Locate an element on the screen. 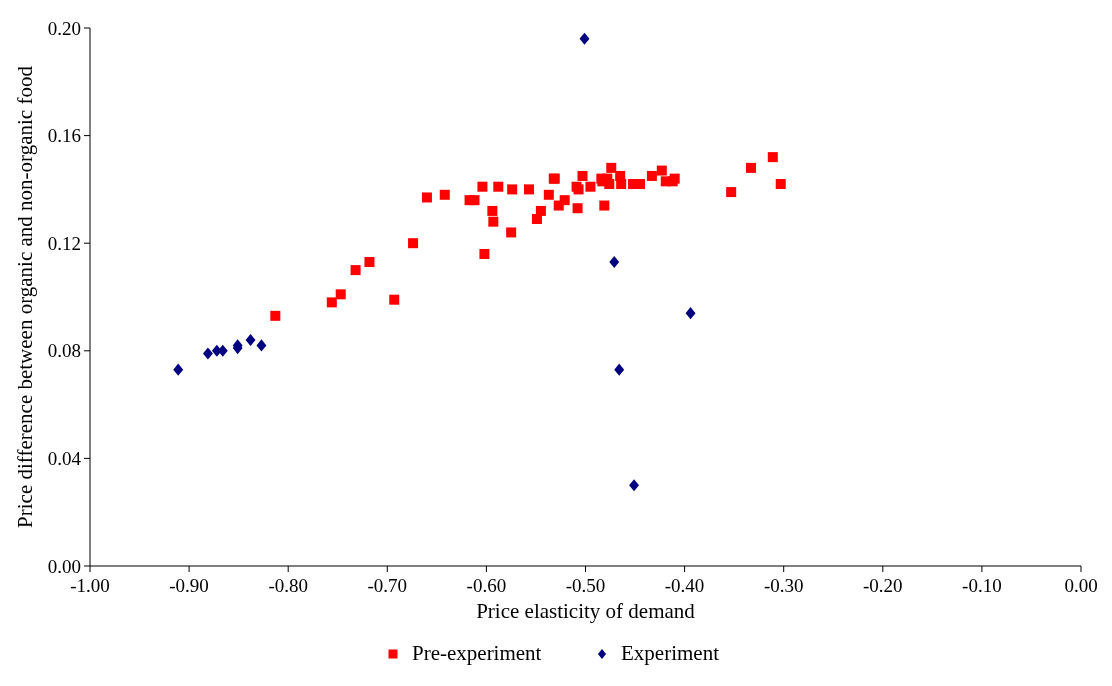 The image size is (1112, 686). x-tick-label: -0.10 is located at coordinates (982, 585).